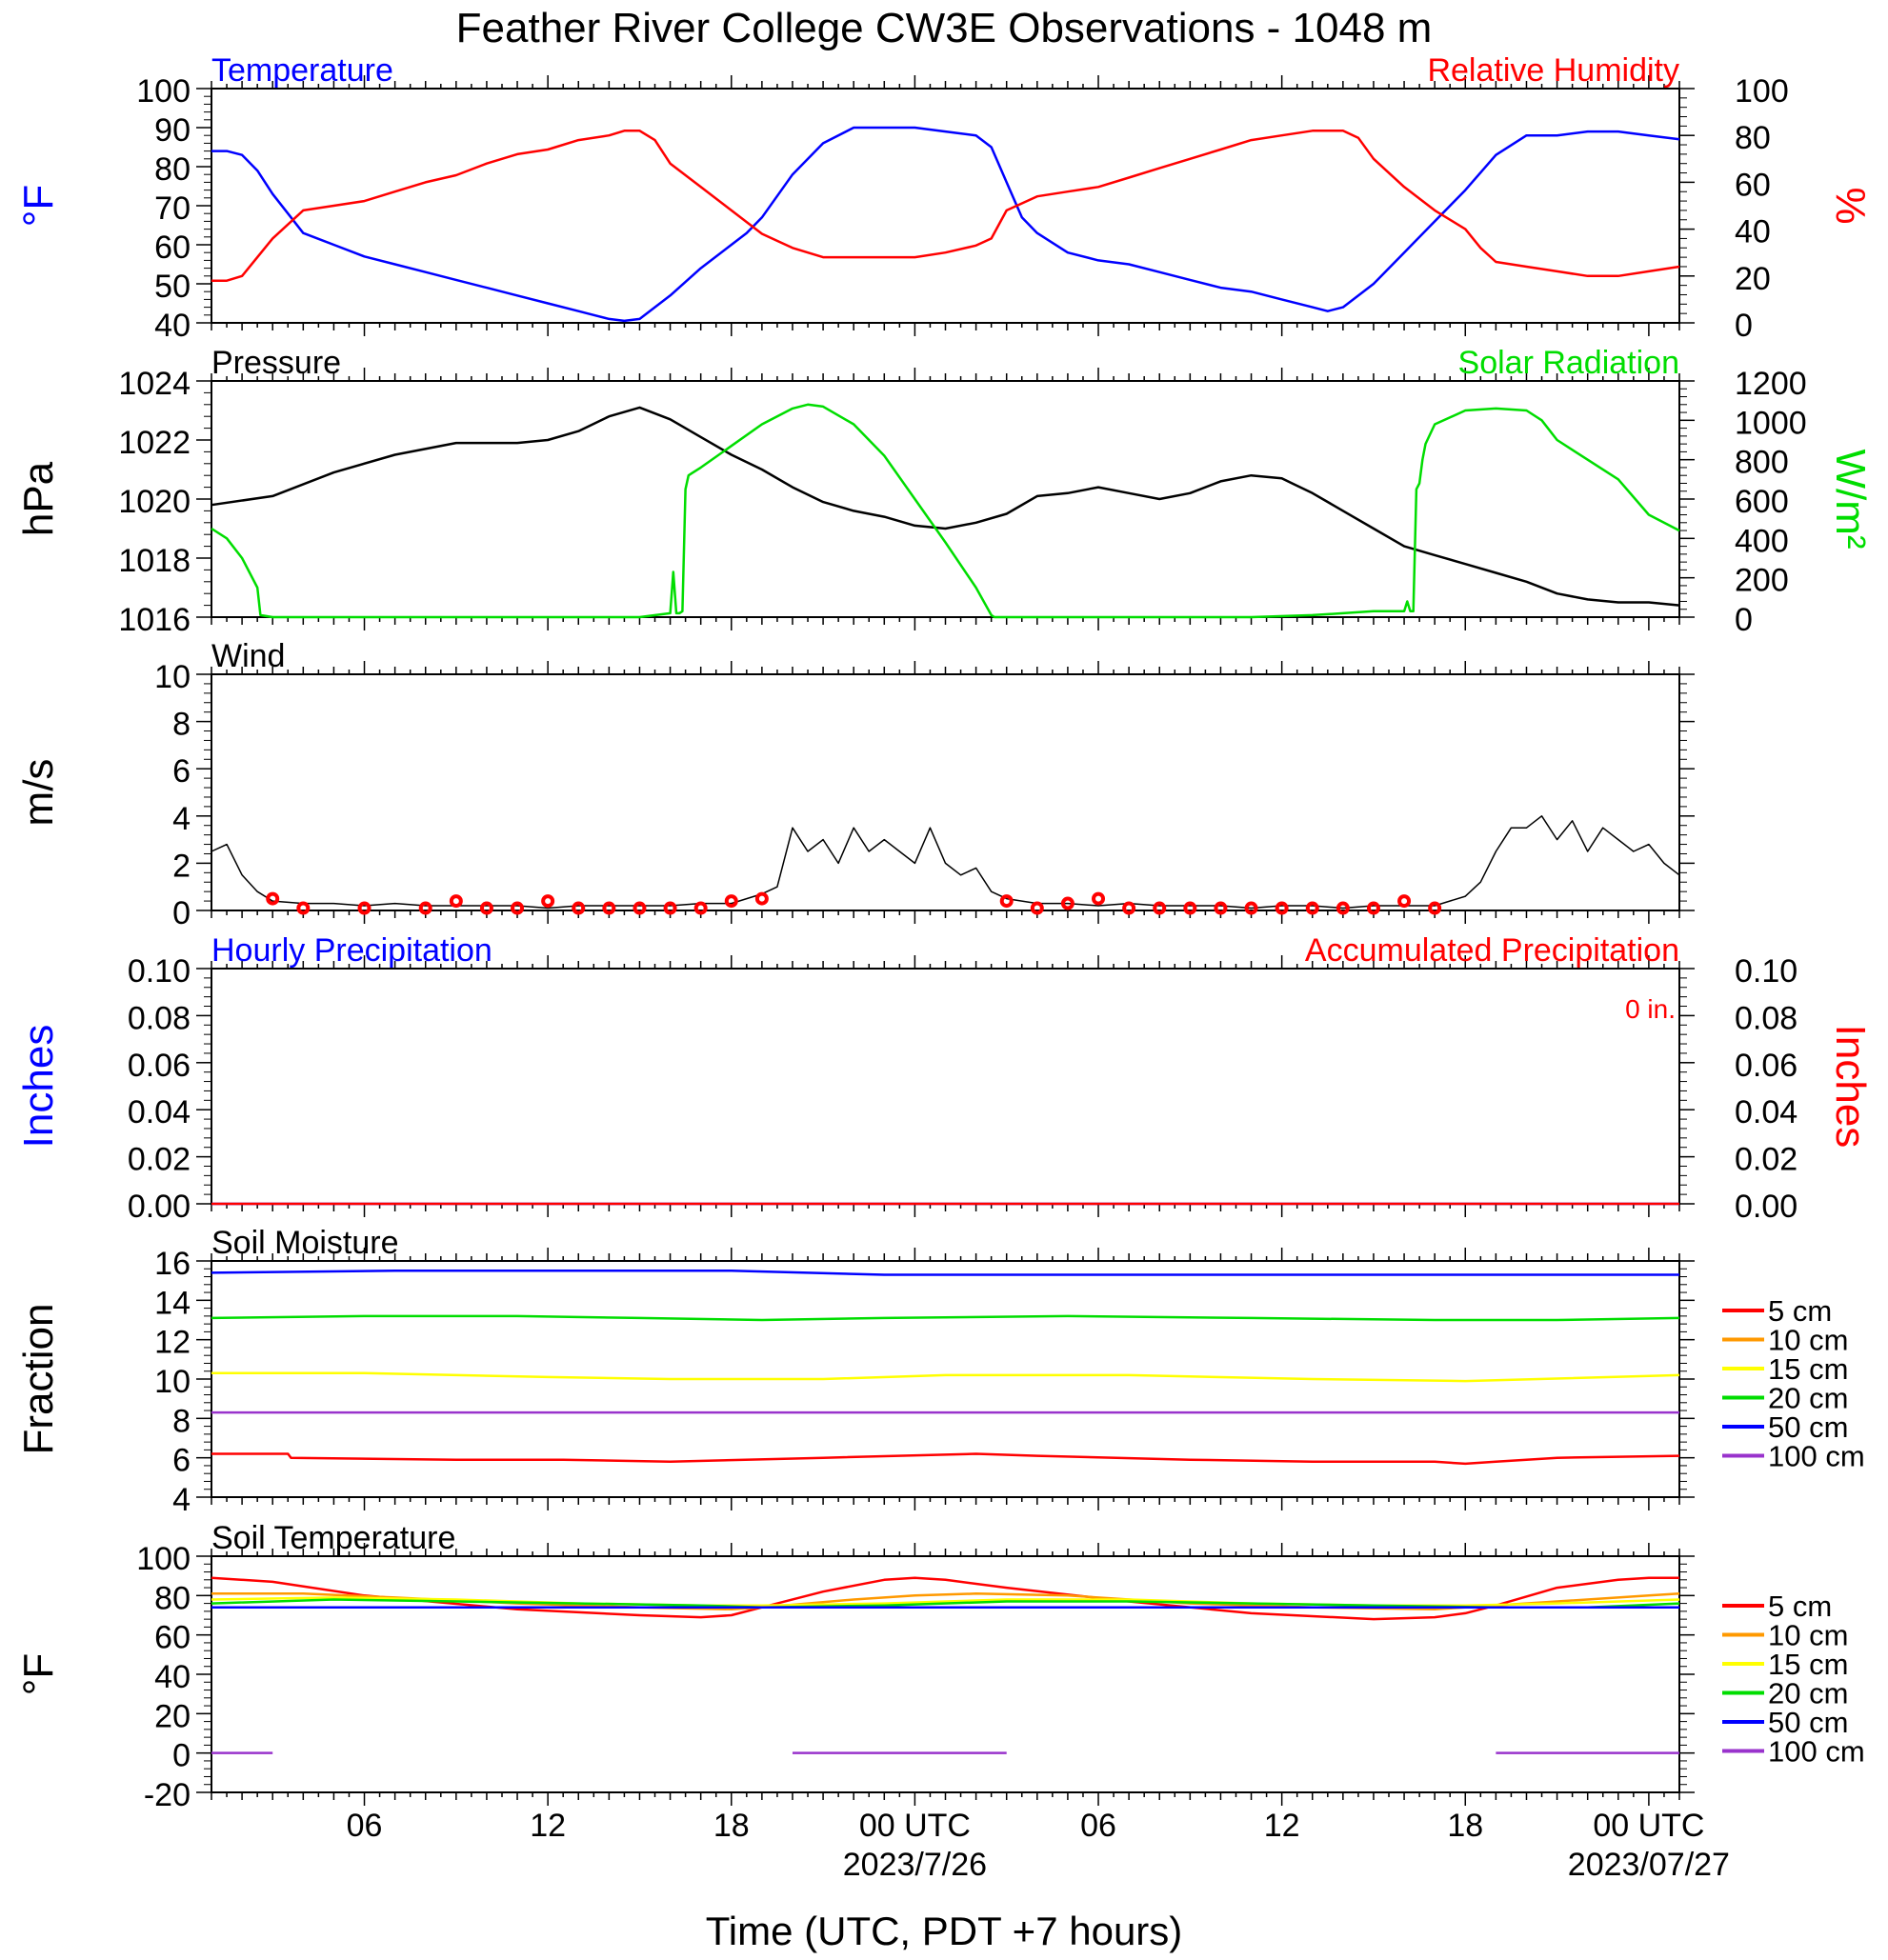 The image size is (1888, 1960). I want to click on y-tick-label-left: 70, so click(172, 208).